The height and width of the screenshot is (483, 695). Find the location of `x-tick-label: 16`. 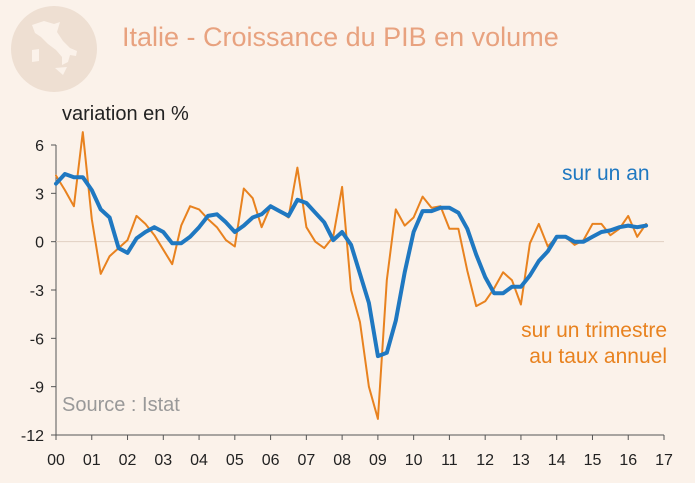

x-tick-label: 16 is located at coordinates (628, 460).